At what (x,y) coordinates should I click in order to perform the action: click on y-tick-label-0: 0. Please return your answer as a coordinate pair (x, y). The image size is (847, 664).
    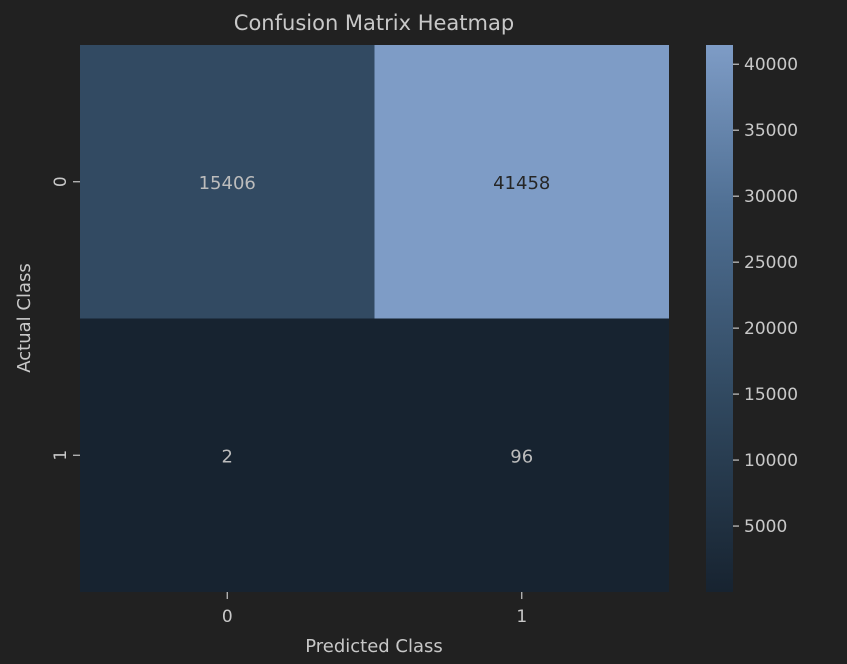
    Looking at the image, I should click on (61, 181).